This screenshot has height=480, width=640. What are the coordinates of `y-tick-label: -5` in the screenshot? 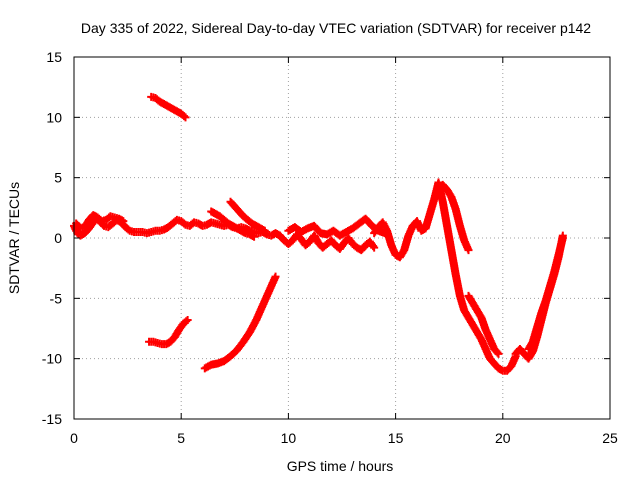 It's located at (56, 298).